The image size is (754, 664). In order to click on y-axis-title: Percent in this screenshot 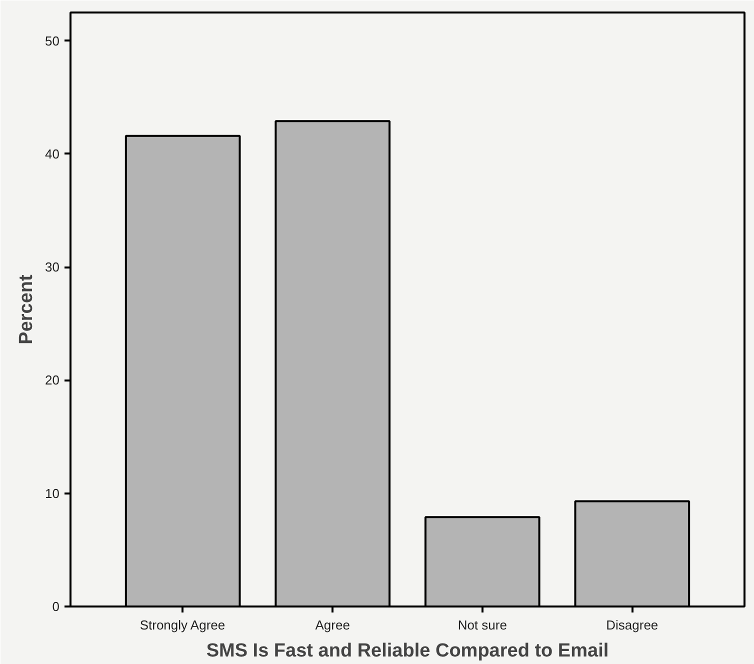, I will do `click(27, 309)`.